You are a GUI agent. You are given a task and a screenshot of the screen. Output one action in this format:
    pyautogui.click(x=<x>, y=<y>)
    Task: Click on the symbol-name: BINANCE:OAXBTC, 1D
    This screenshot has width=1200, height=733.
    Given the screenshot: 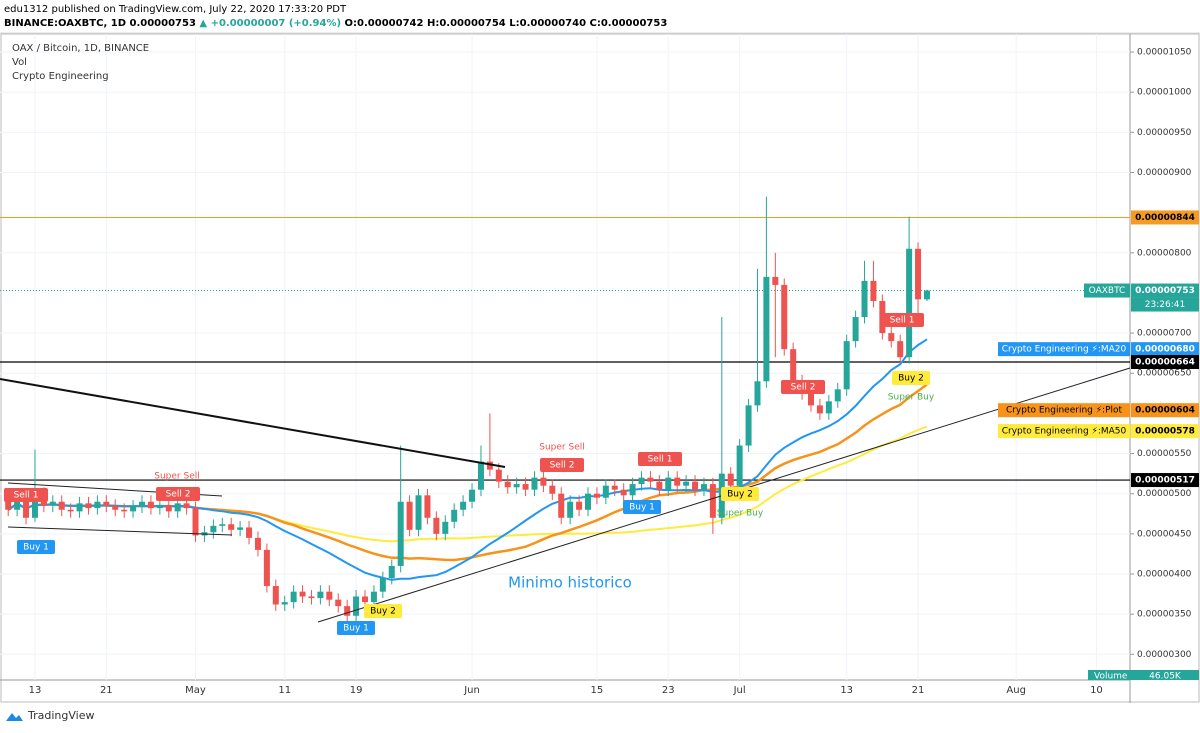 What is the action you would take?
    pyautogui.click(x=65, y=23)
    